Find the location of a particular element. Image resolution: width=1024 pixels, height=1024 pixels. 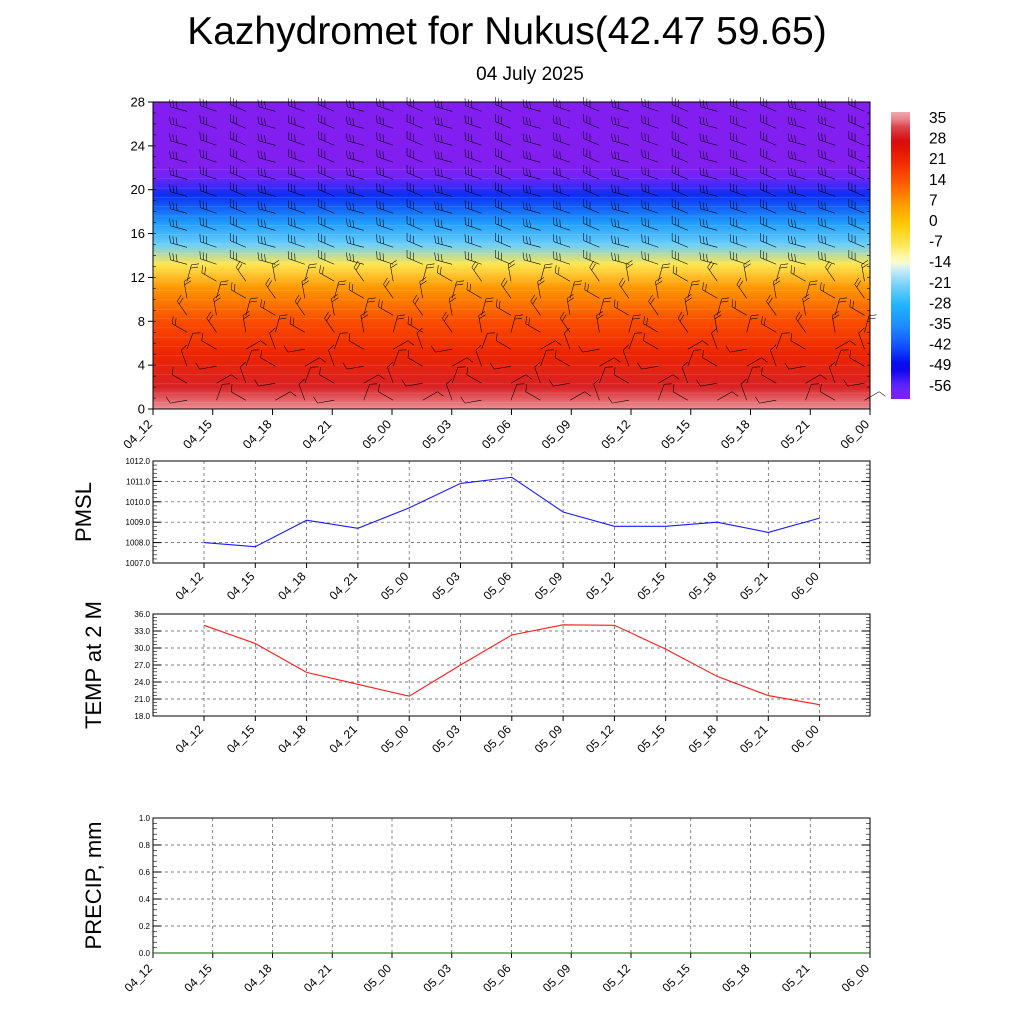

chart-title: Kazhydromet for Nukus(42.47 59.65) is located at coordinates (507, 31).